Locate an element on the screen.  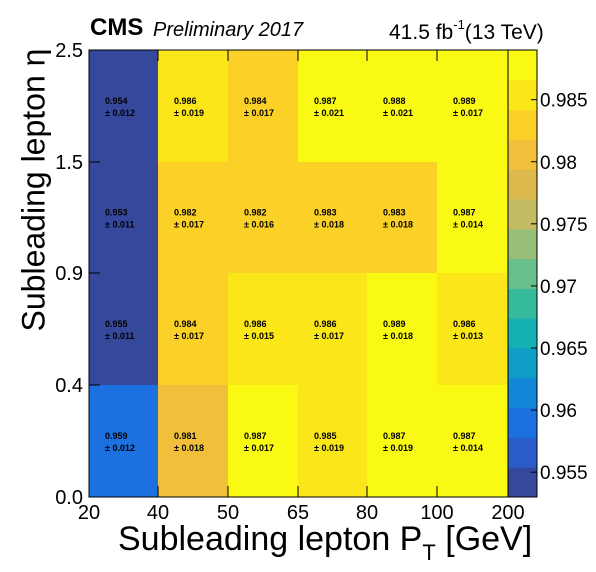
cell-value-label: 0.985 is located at coordinates (325, 436).